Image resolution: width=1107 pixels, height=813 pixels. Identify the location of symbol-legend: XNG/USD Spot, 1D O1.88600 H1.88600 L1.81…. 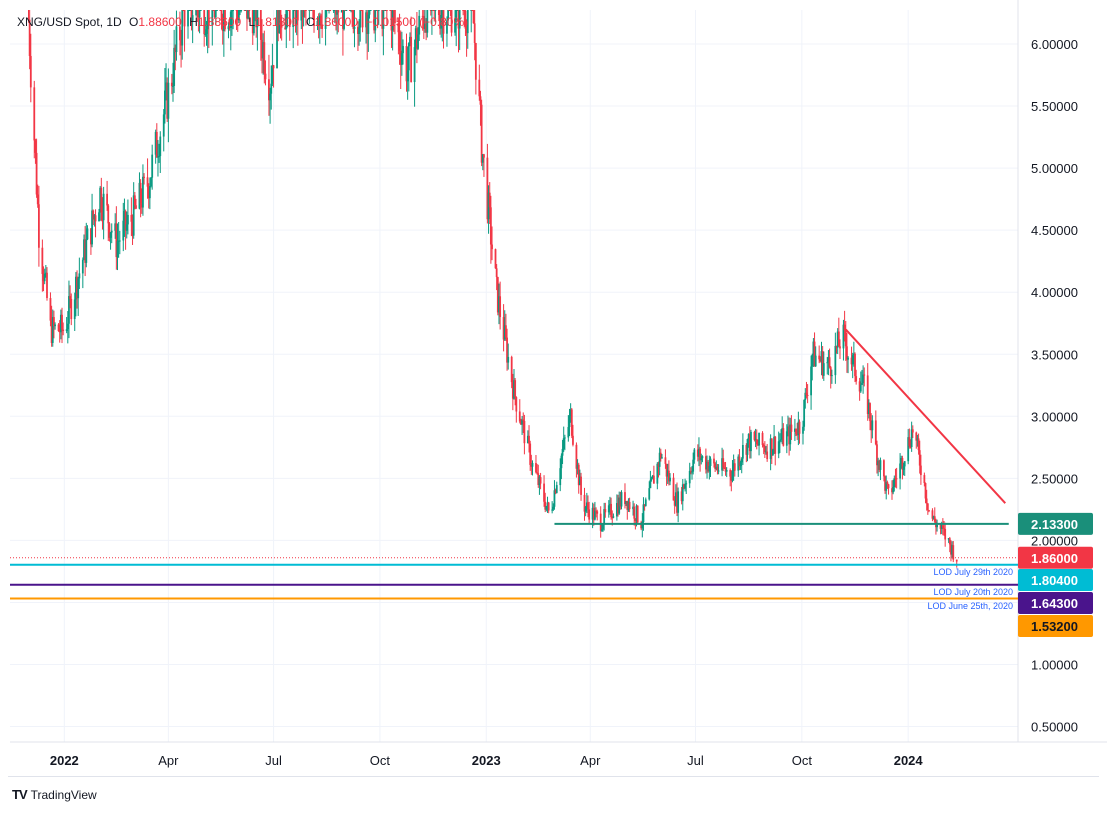
(242, 22).